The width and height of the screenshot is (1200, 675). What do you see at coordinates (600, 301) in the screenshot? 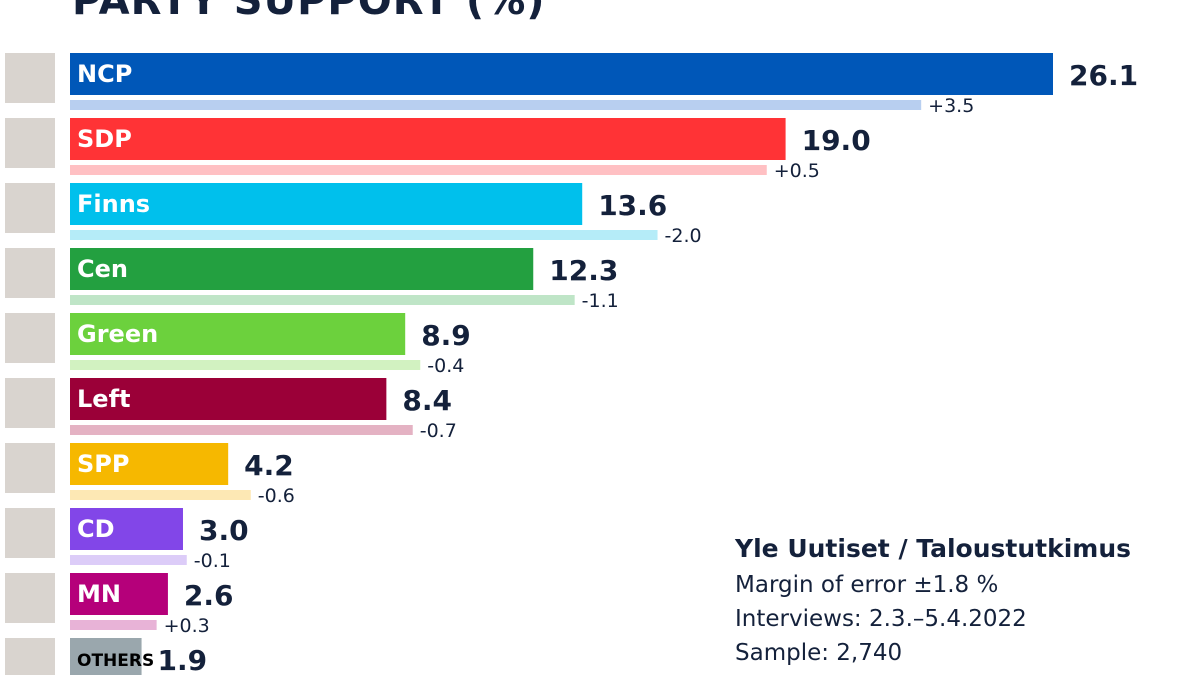
I see `change-label-cen: -1.1` at bounding box center [600, 301].